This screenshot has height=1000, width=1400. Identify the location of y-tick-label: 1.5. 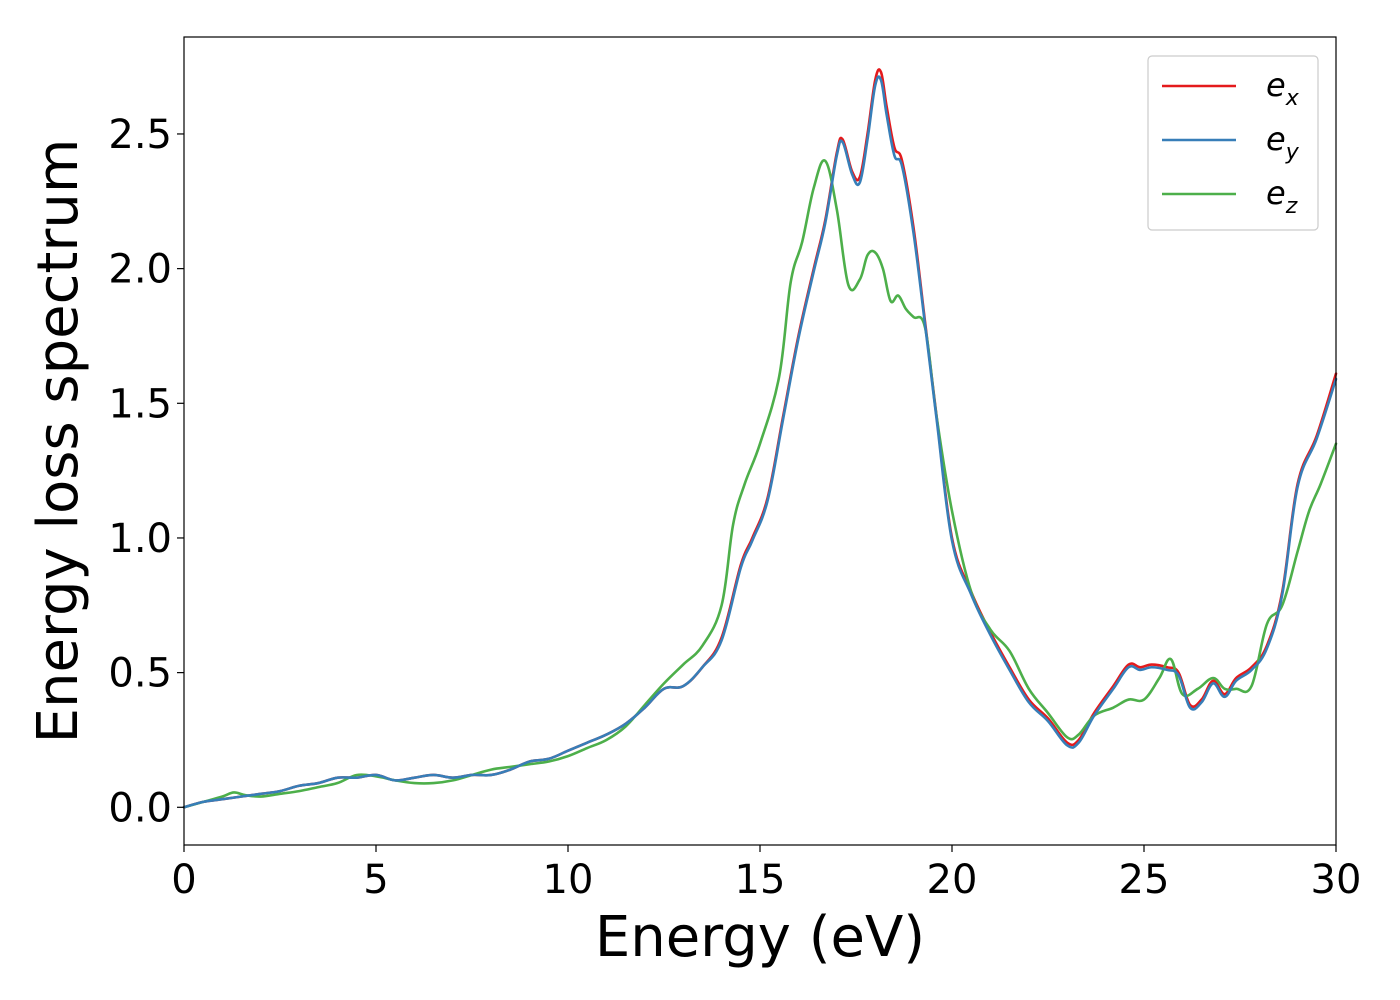
(140, 404).